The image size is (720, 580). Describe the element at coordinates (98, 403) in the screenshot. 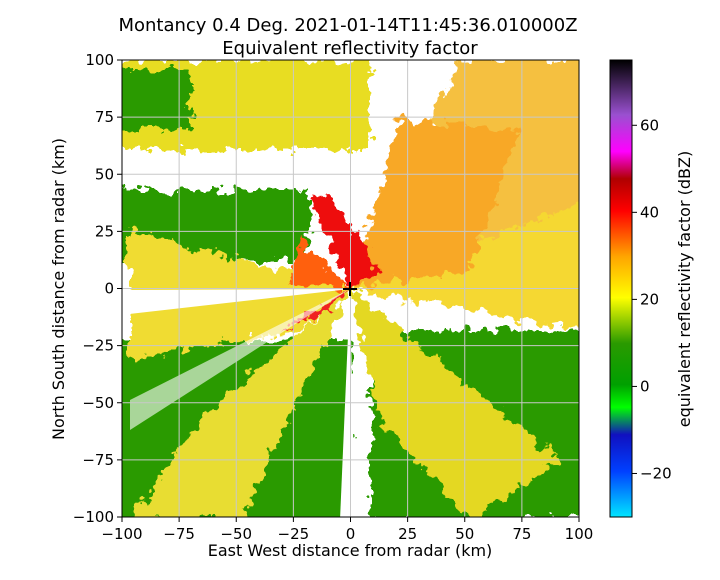

I see `y-tick-label: −50` at that location.